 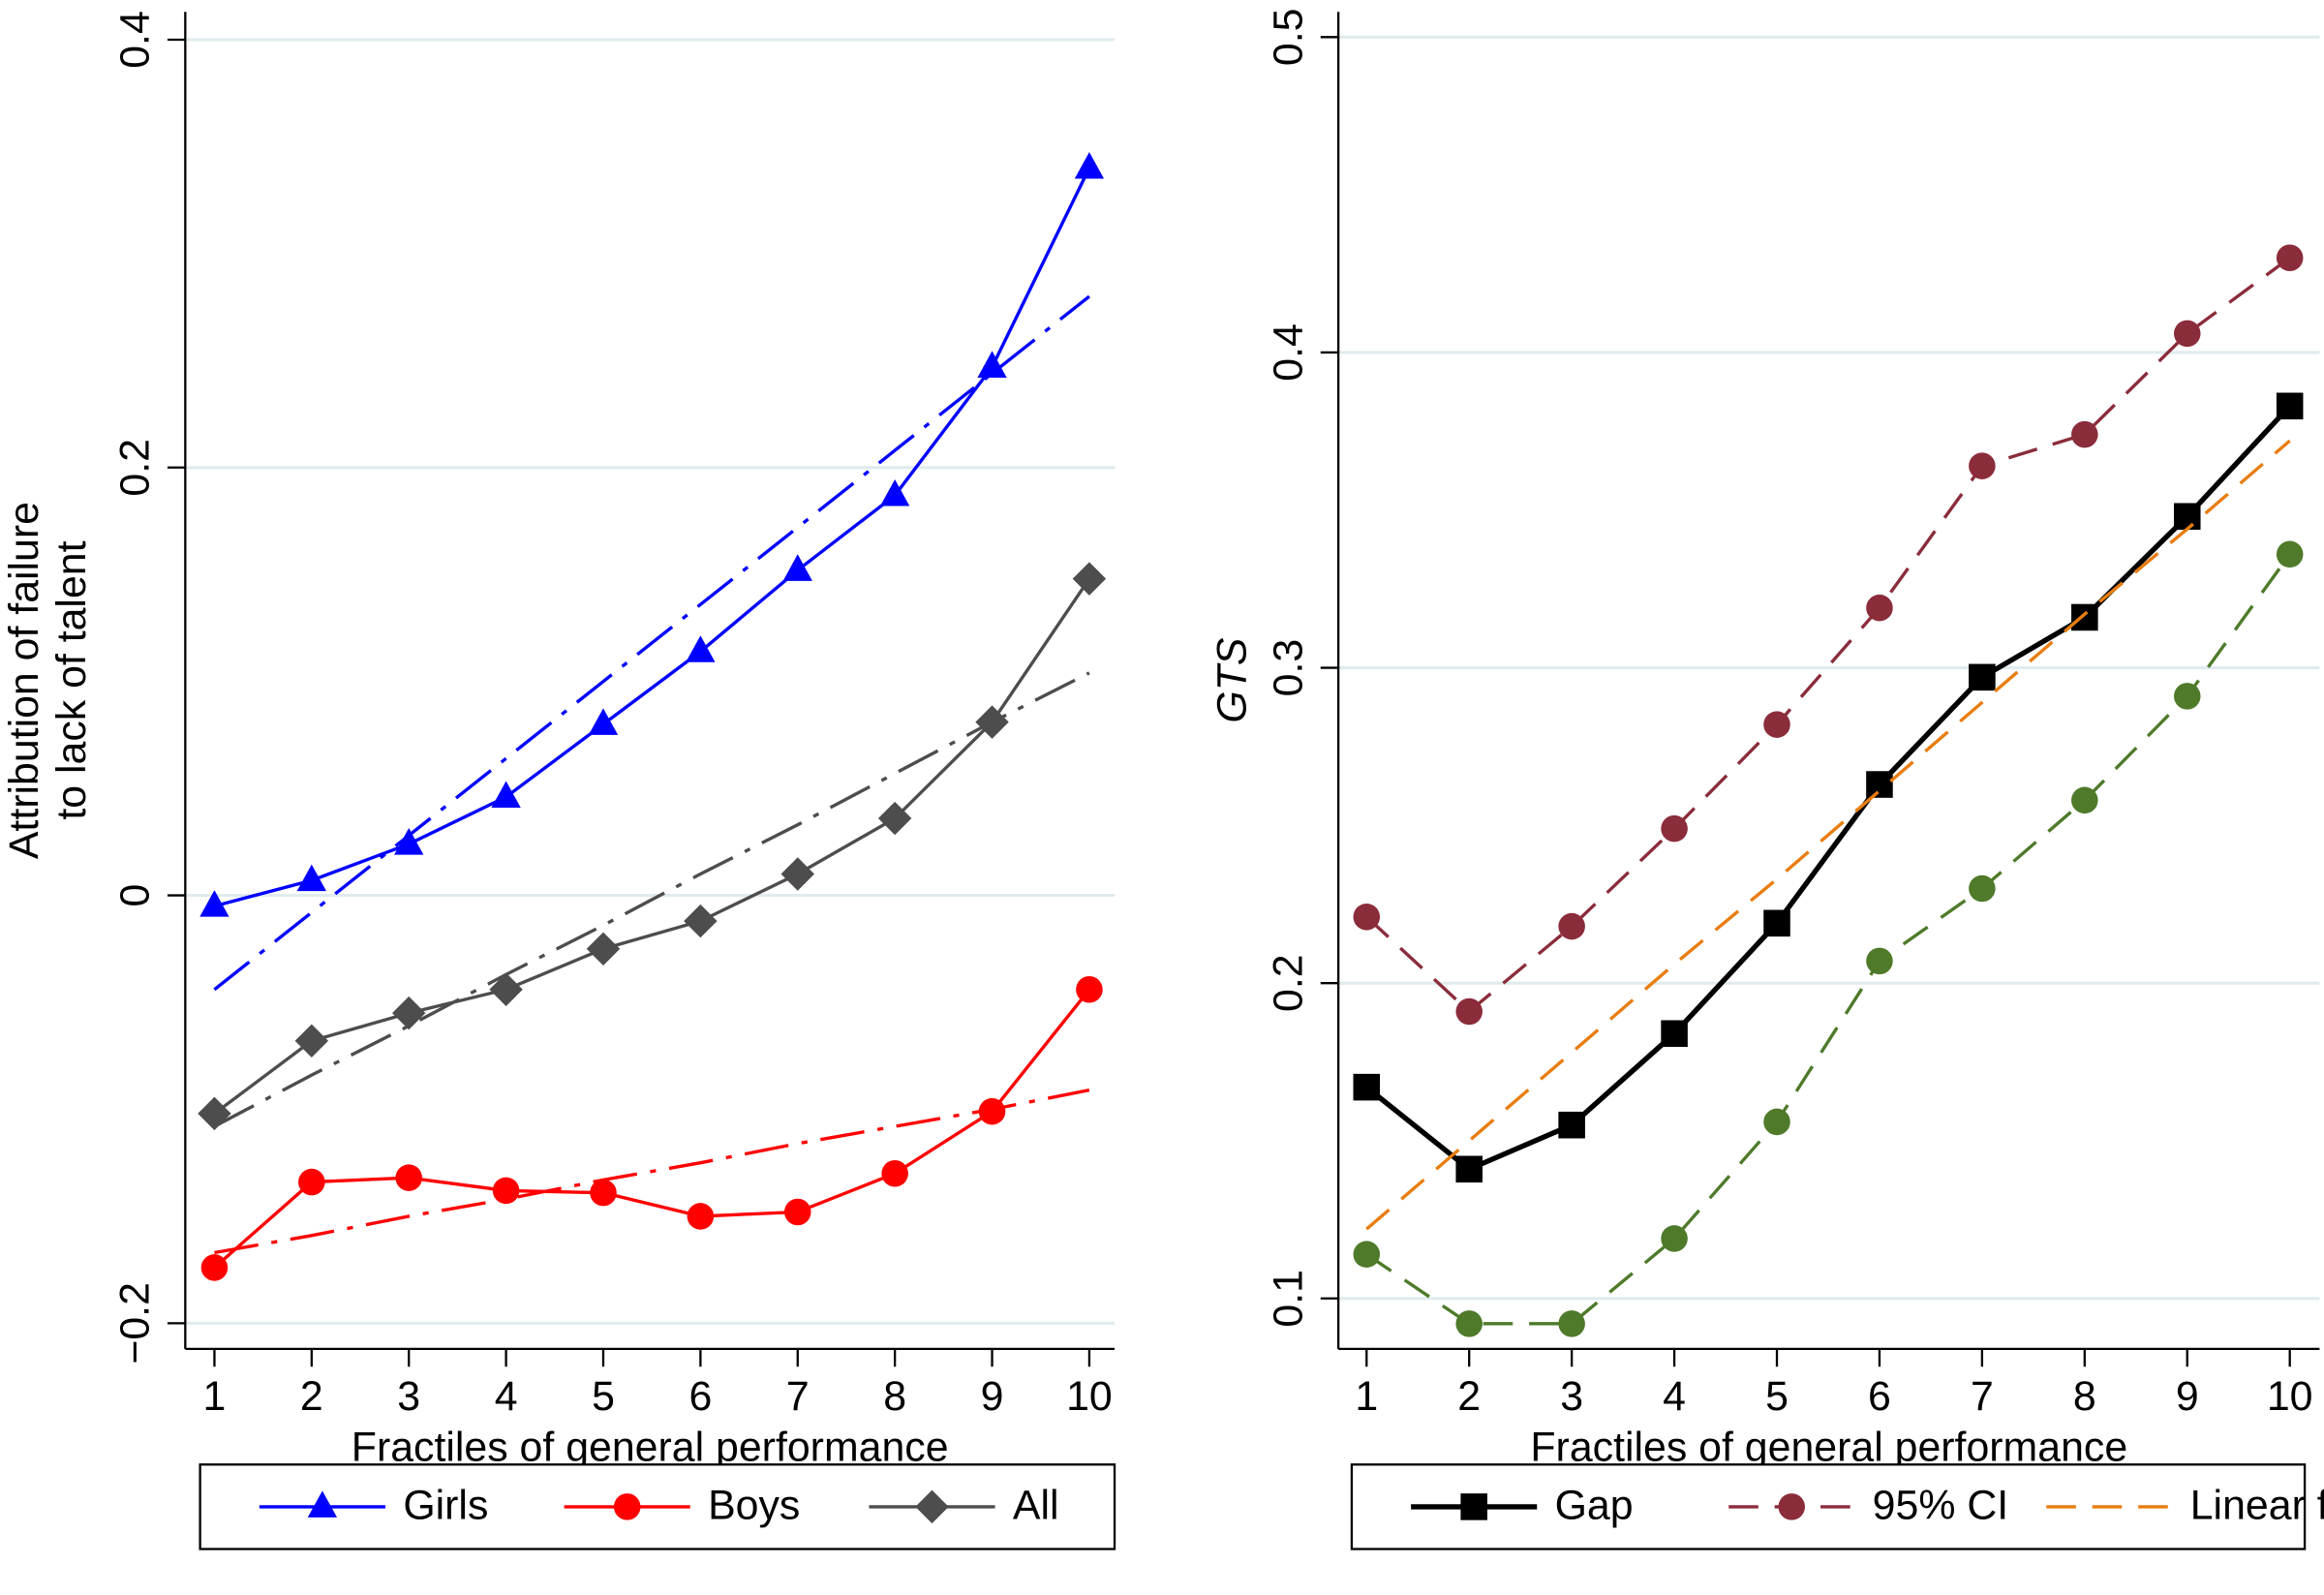 What do you see at coordinates (754, 1506) in the screenshot?
I see `legend-label: Boys` at bounding box center [754, 1506].